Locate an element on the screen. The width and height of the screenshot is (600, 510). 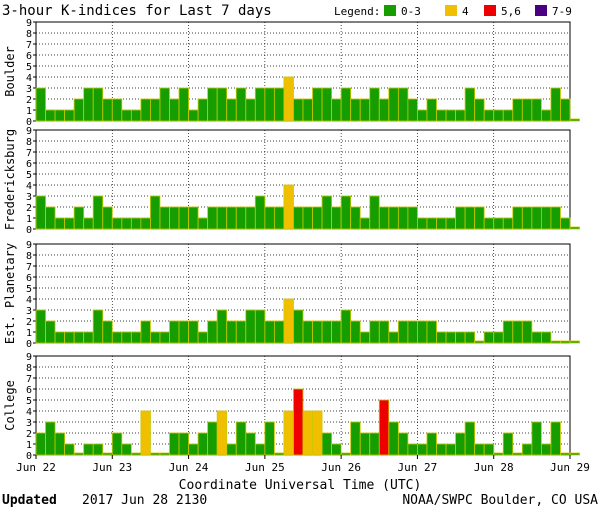
x-tick-label: Jun 24 is located at coordinates (189, 467).